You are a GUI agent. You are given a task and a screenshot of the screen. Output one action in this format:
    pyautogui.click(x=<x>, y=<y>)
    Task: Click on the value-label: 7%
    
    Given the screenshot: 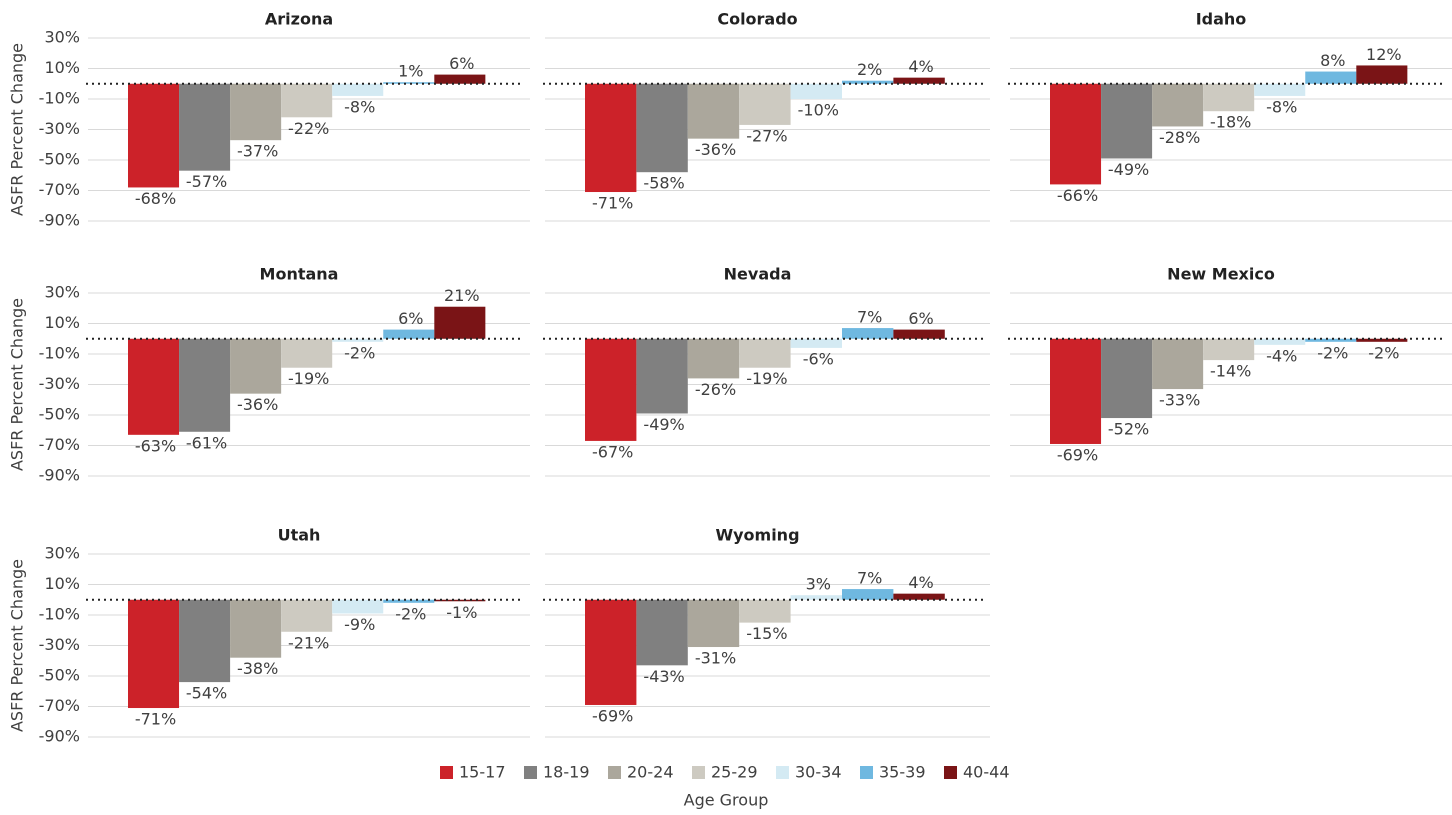 What is the action you would take?
    pyautogui.click(x=869, y=578)
    